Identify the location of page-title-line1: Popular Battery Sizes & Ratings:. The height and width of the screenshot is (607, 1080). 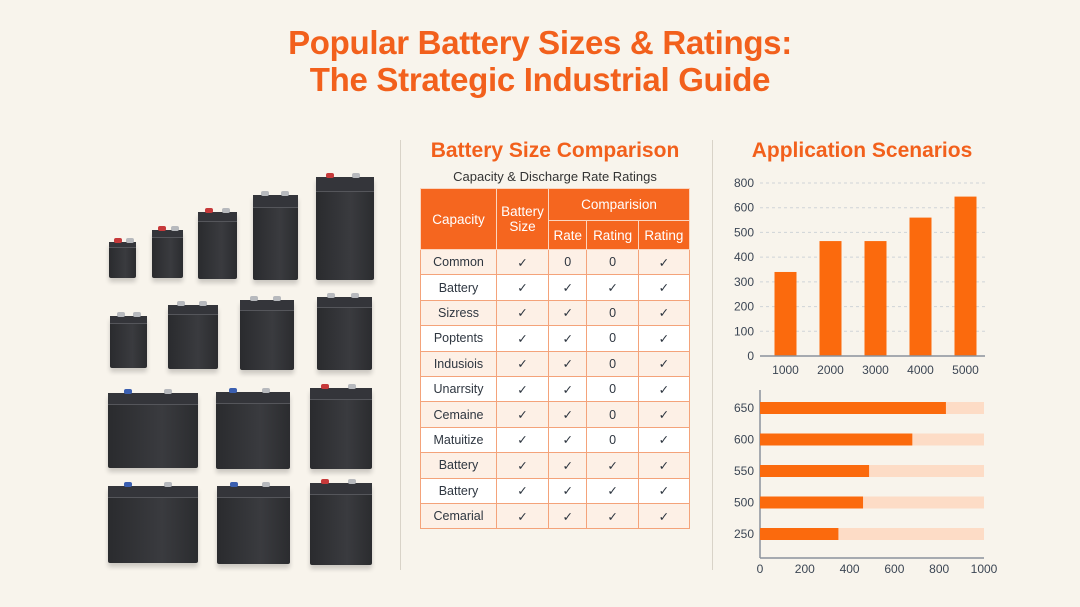
(540, 42).